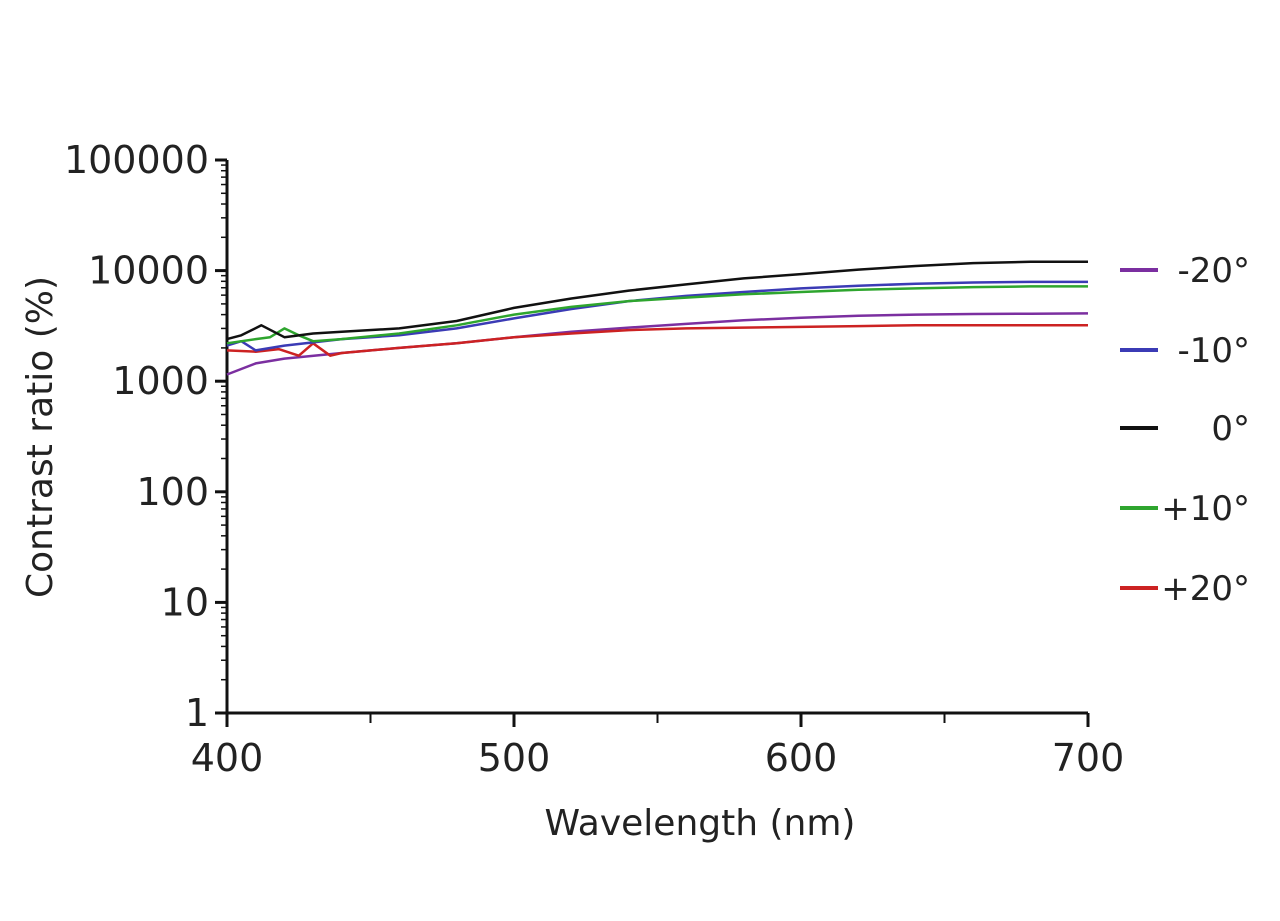 This screenshot has width=1280, height=921. Describe the element at coordinates (1230, 429) in the screenshot. I see `legend-label-3: 0°` at that location.